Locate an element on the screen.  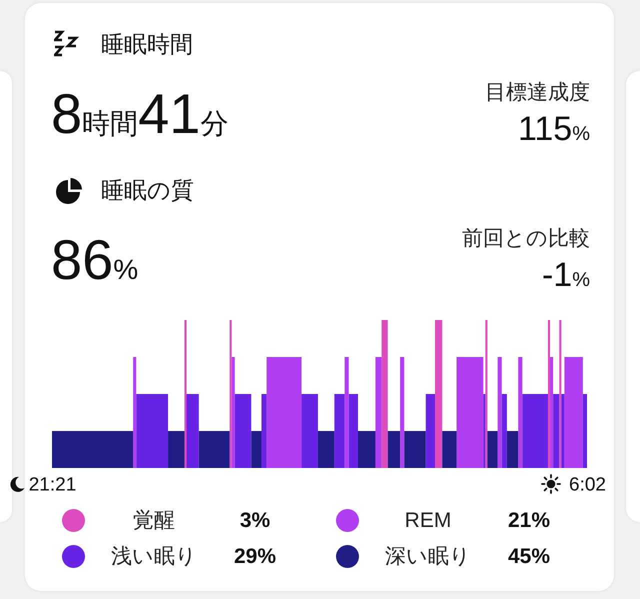
text: 目標達成度 is located at coordinates (537, 92).